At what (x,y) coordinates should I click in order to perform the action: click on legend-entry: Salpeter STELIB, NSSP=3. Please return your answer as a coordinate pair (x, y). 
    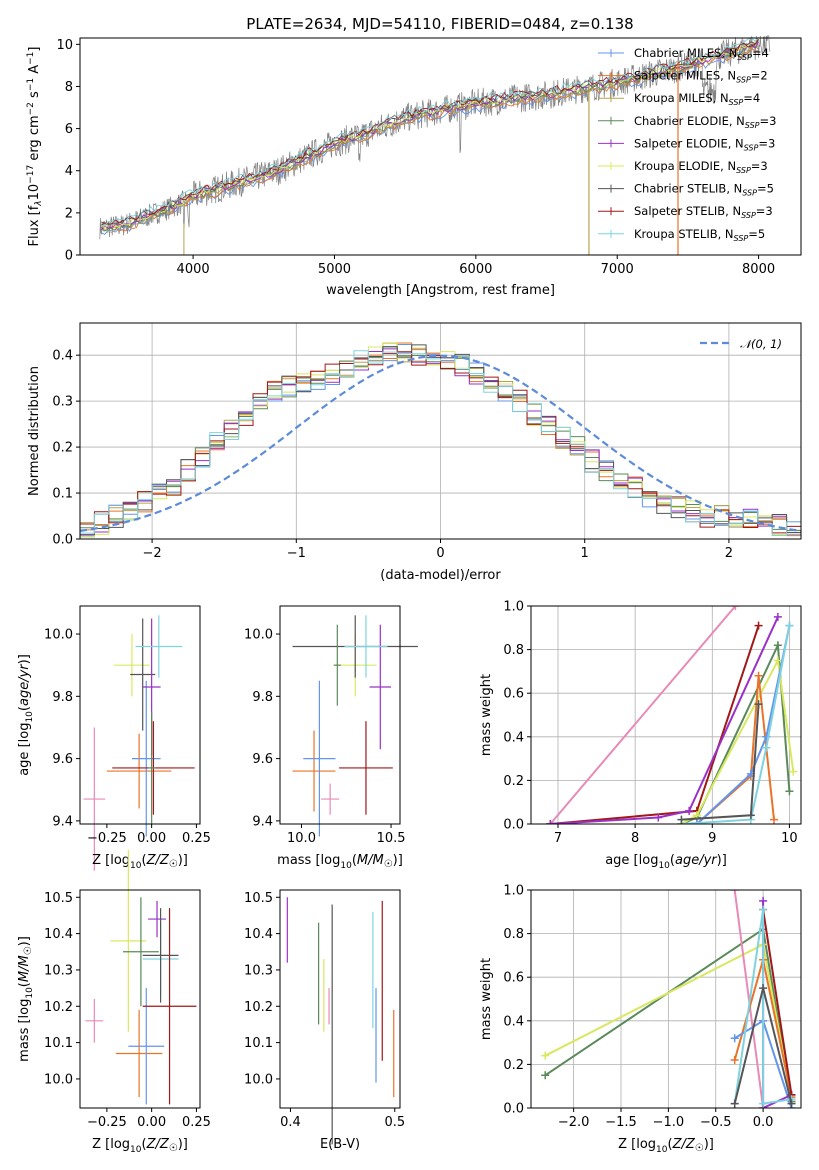
    Looking at the image, I should click on (703, 212).